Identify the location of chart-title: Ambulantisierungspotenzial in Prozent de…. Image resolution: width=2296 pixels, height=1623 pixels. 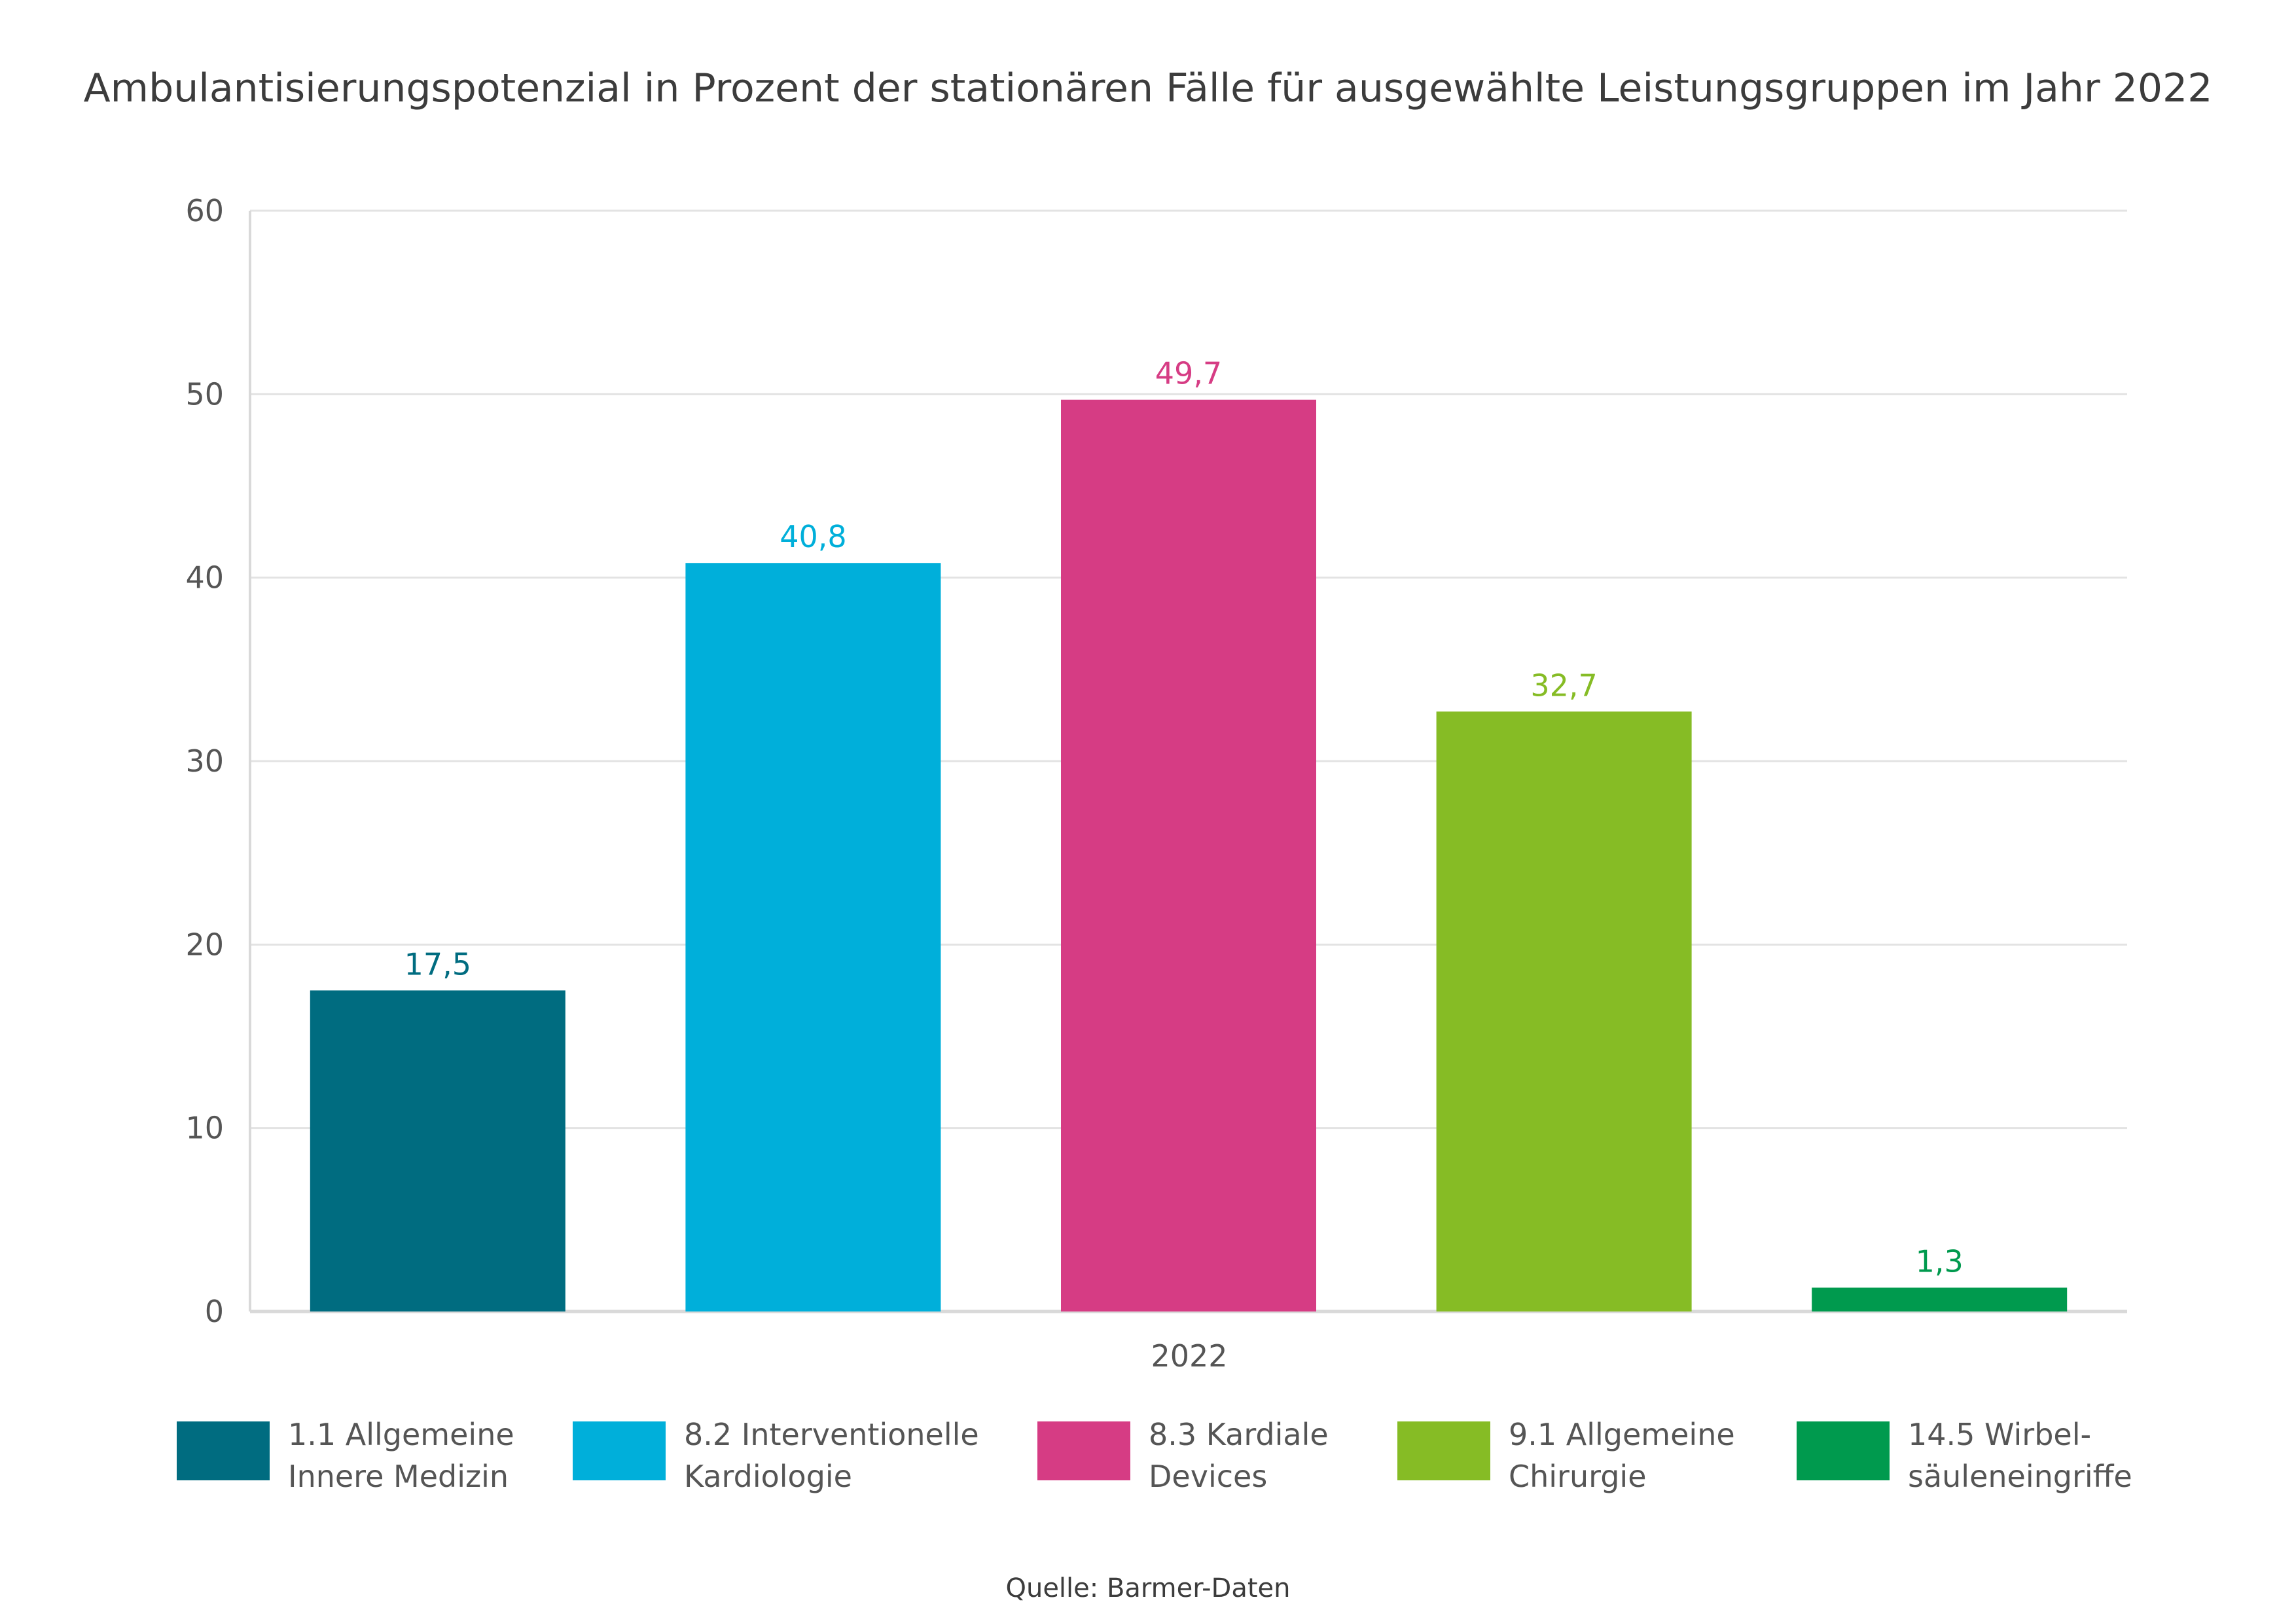
(1148, 88).